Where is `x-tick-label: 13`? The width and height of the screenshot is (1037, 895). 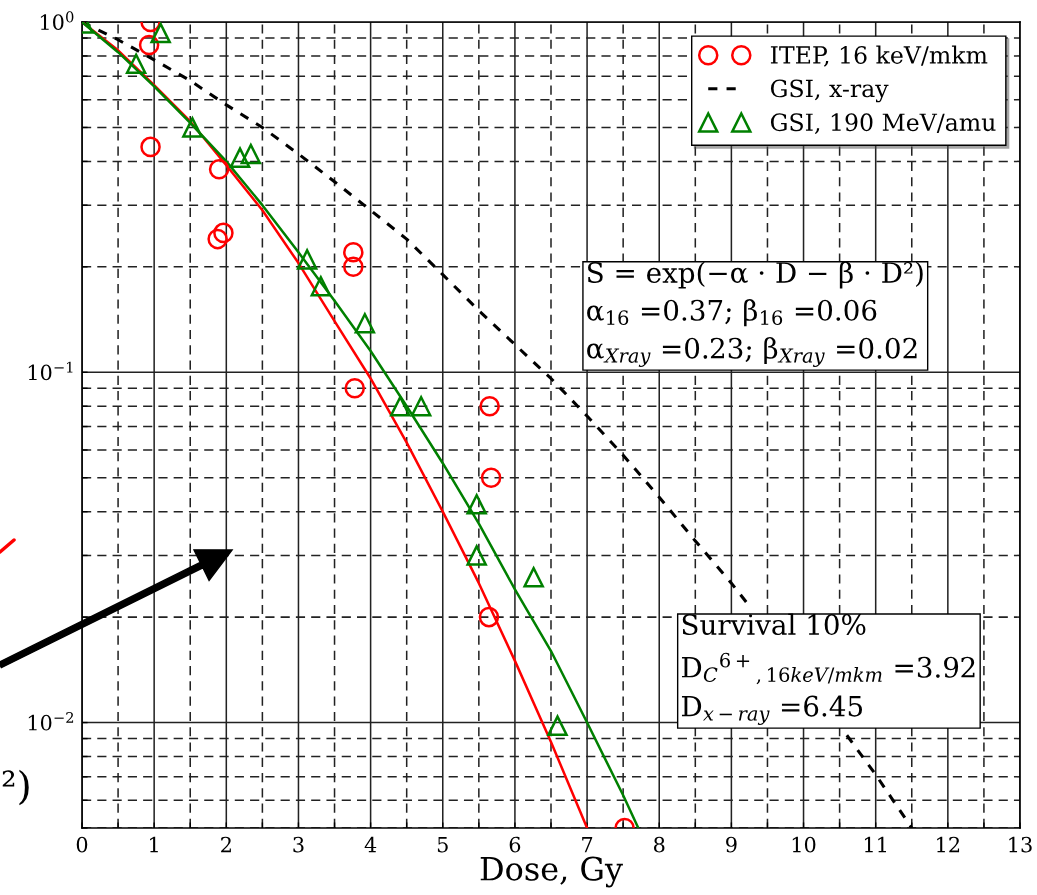
x-tick-label: 13 is located at coordinates (1020, 844).